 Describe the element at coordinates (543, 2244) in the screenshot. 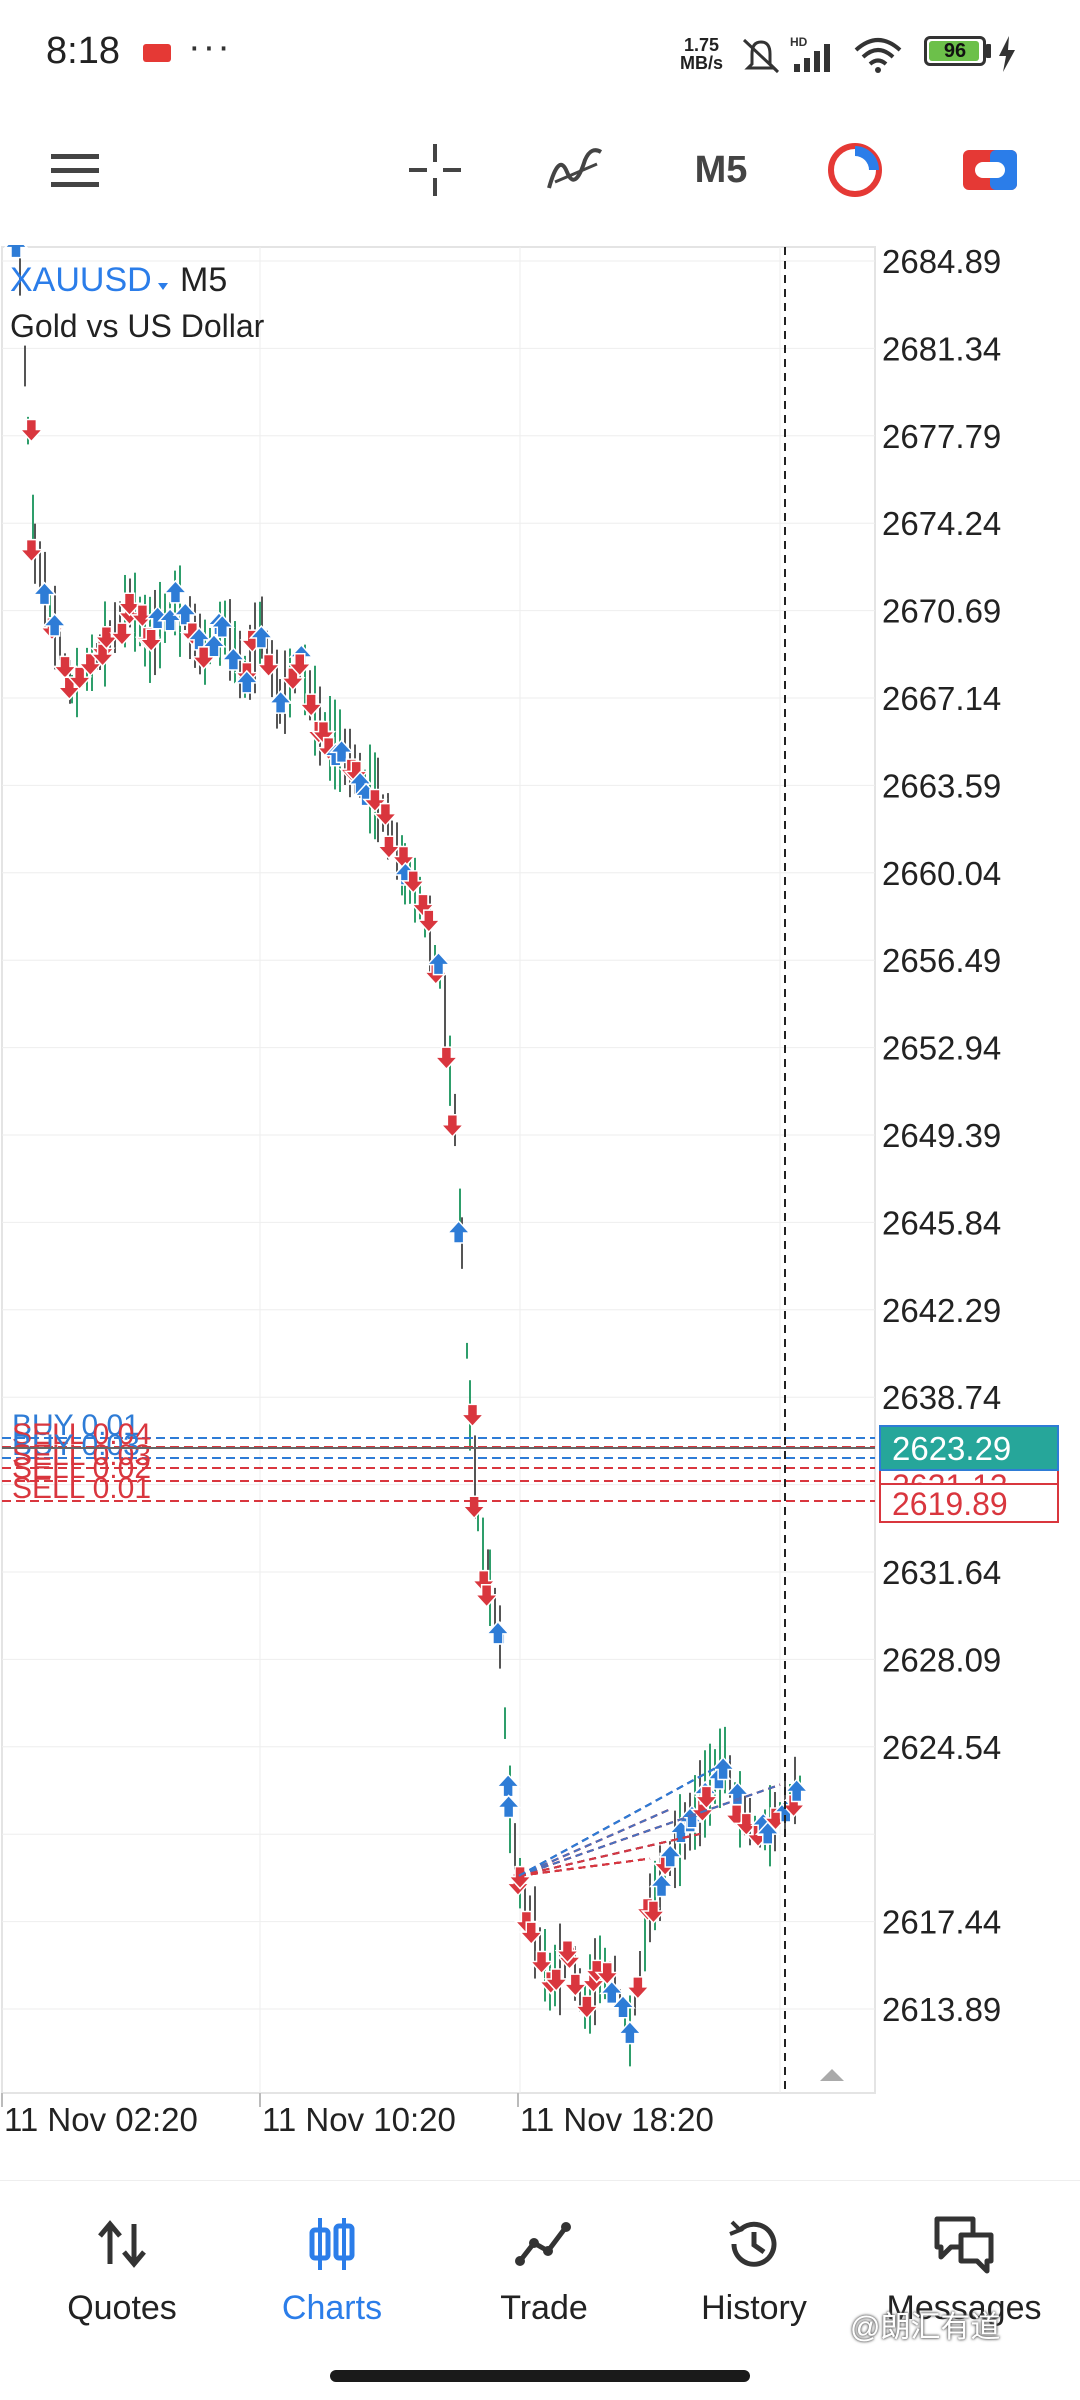

I see `trade-icon` at that location.